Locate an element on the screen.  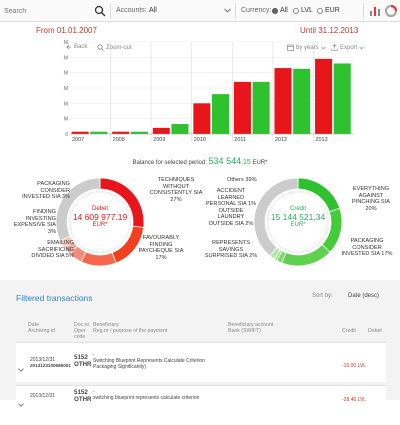
header-doc: Doc.nr.Oper.code is located at coordinates (82, 331).